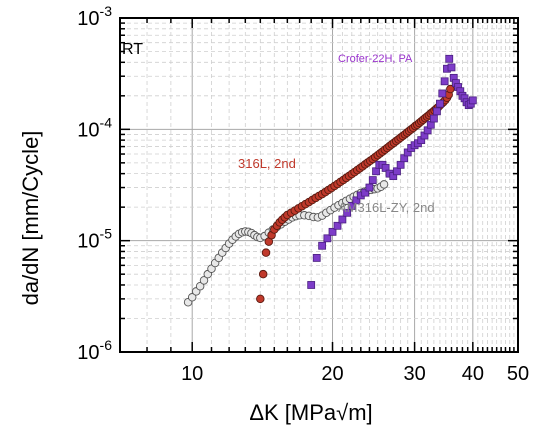 This screenshot has width=550, height=440. What do you see at coordinates (267, 163) in the screenshot?
I see `annotation-316l: 316L, 2nd` at bounding box center [267, 163].